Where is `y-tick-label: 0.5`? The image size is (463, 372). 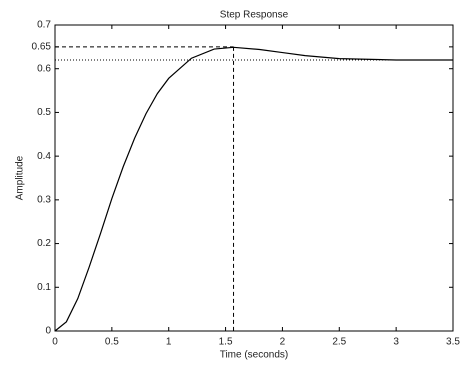
y-tick-label: 0.5 is located at coordinates (44, 112).